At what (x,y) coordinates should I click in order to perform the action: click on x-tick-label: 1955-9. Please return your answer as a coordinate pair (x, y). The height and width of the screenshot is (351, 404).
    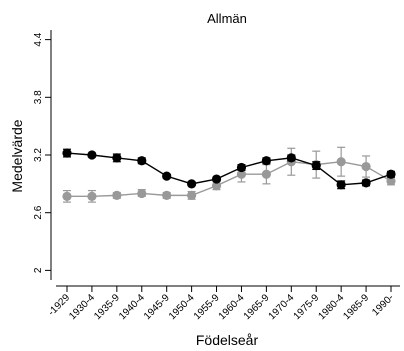
    Looking at the image, I should click on (207, 307).